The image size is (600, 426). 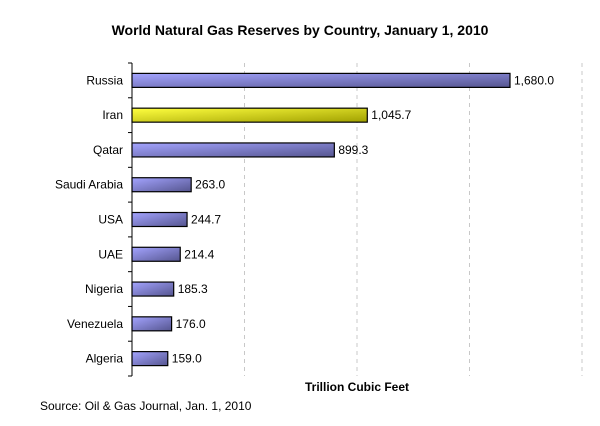 What do you see at coordinates (206, 220) in the screenshot?
I see `data-label: 244.7` at bounding box center [206, 220].